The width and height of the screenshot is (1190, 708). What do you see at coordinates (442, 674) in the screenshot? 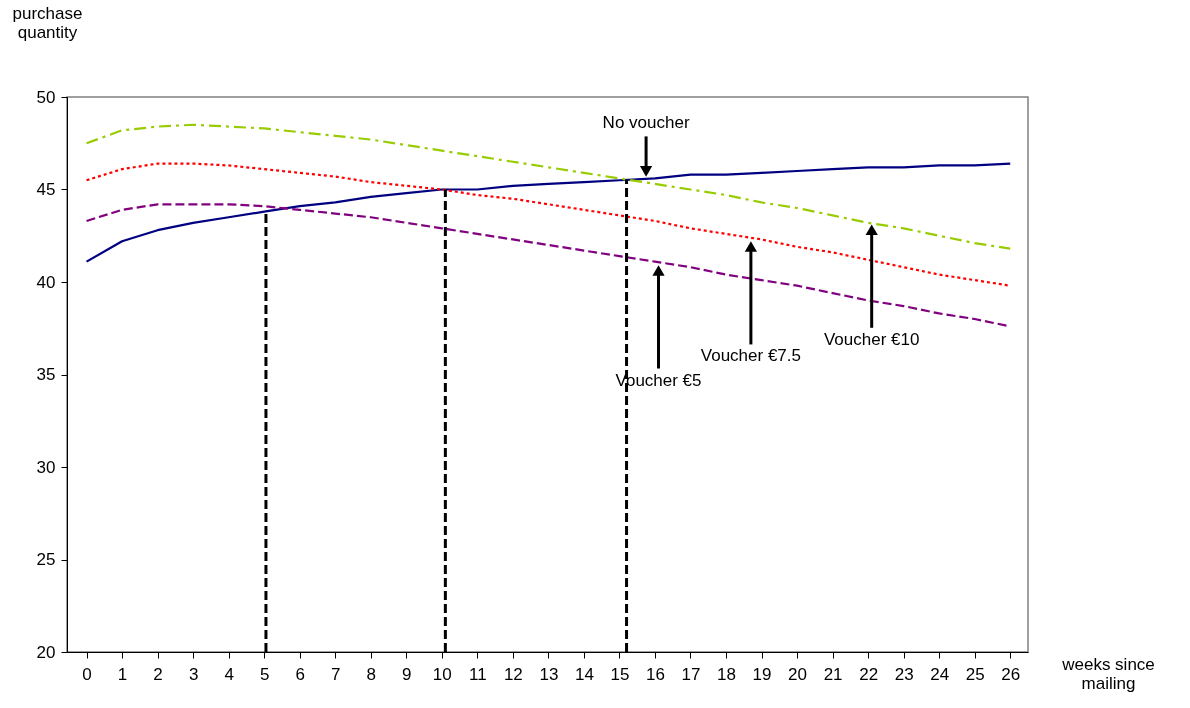
I see `x-tick-label: 10` at bounding box center [442, 674].